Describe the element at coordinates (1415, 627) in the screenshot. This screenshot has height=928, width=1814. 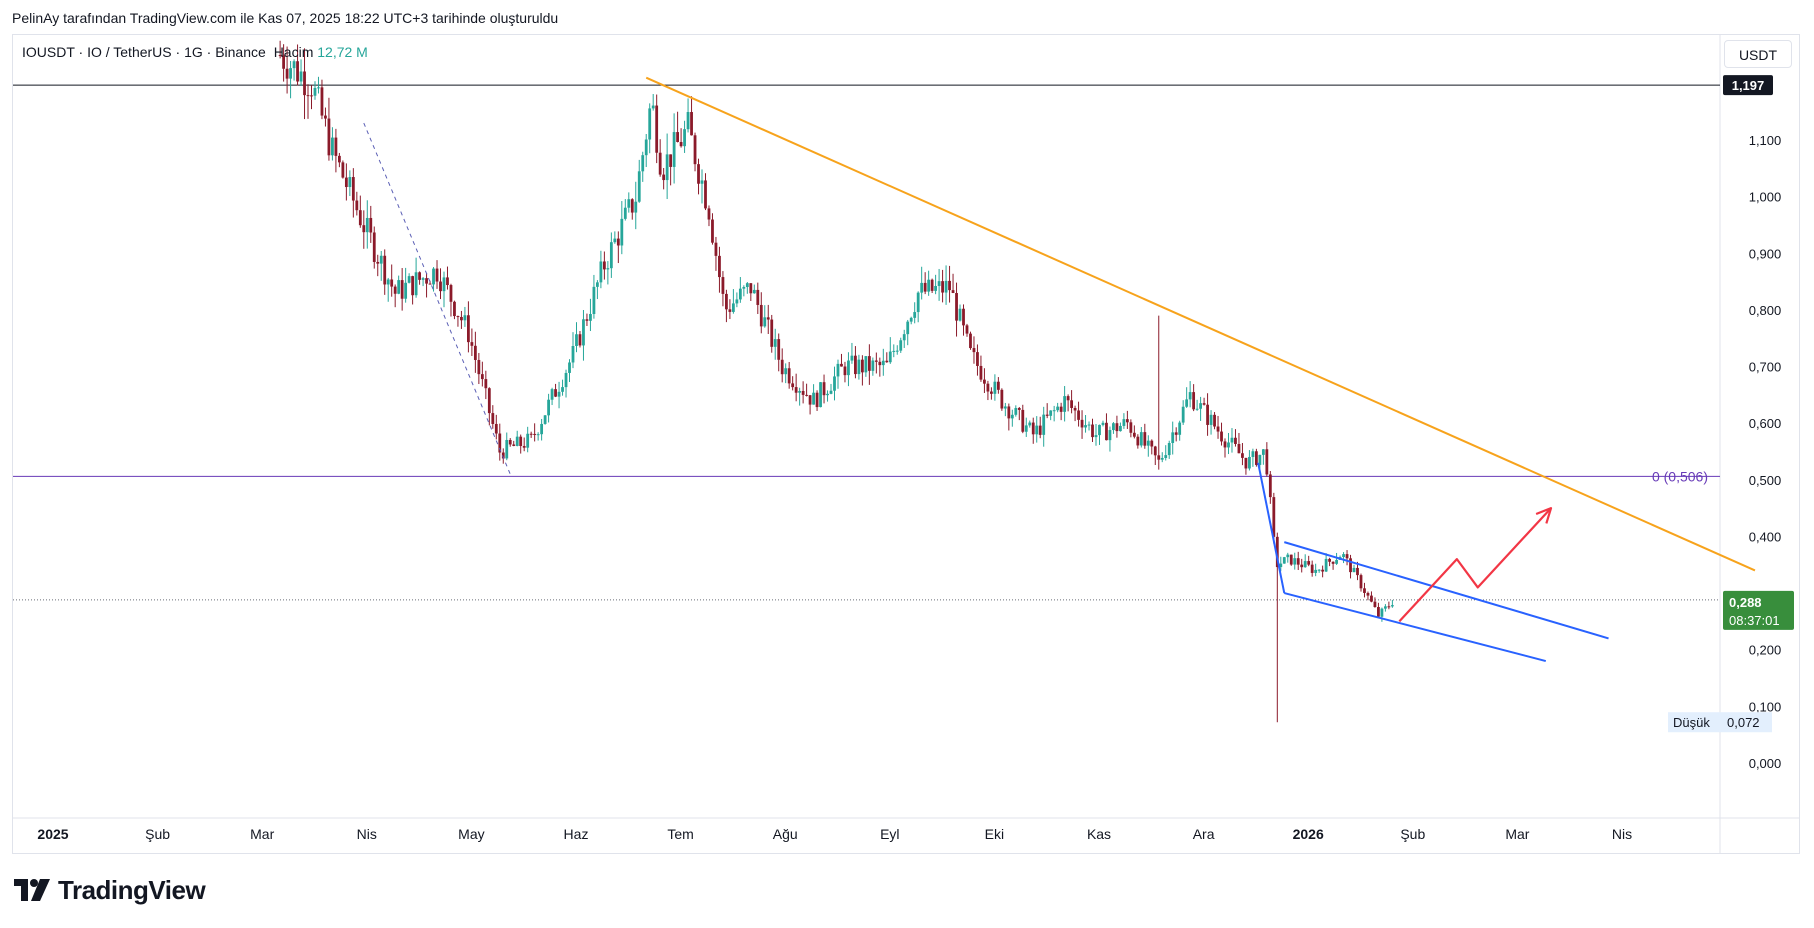
I see `channel-lower-line` at that location.